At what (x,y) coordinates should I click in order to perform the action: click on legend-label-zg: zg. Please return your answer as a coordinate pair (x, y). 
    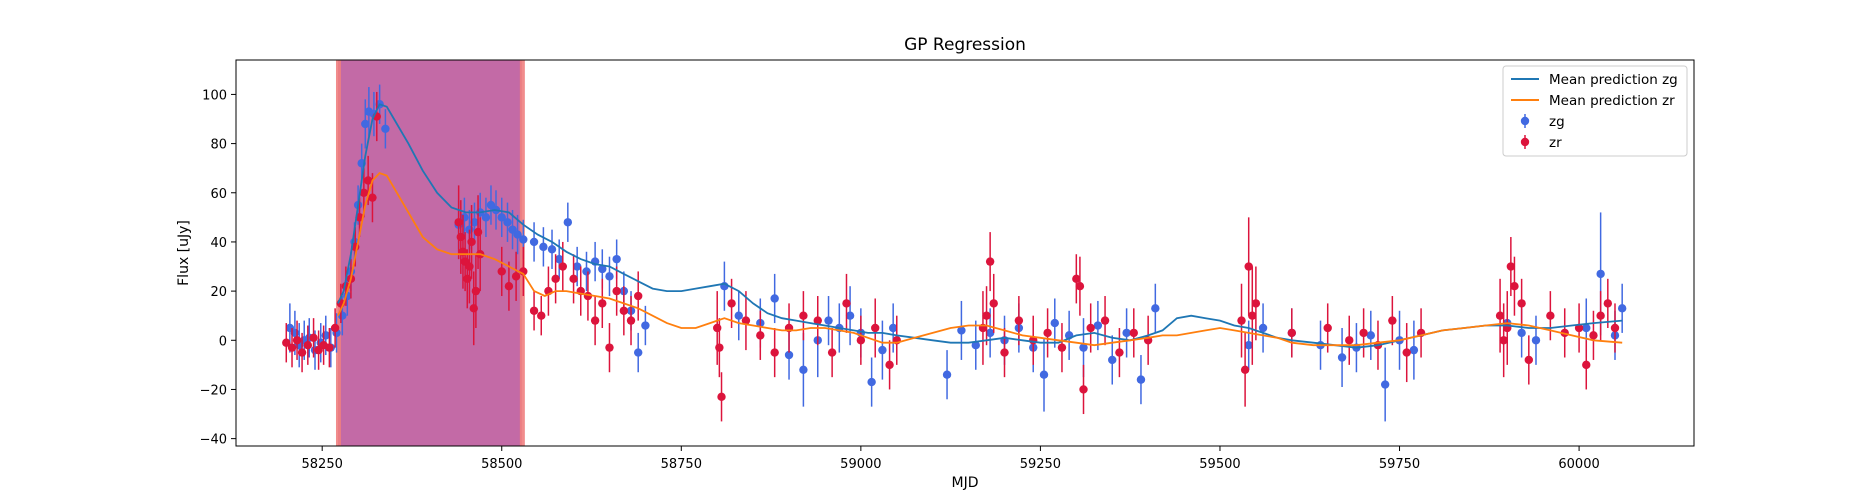
    Looking at the image, I should click on (1557, 122).